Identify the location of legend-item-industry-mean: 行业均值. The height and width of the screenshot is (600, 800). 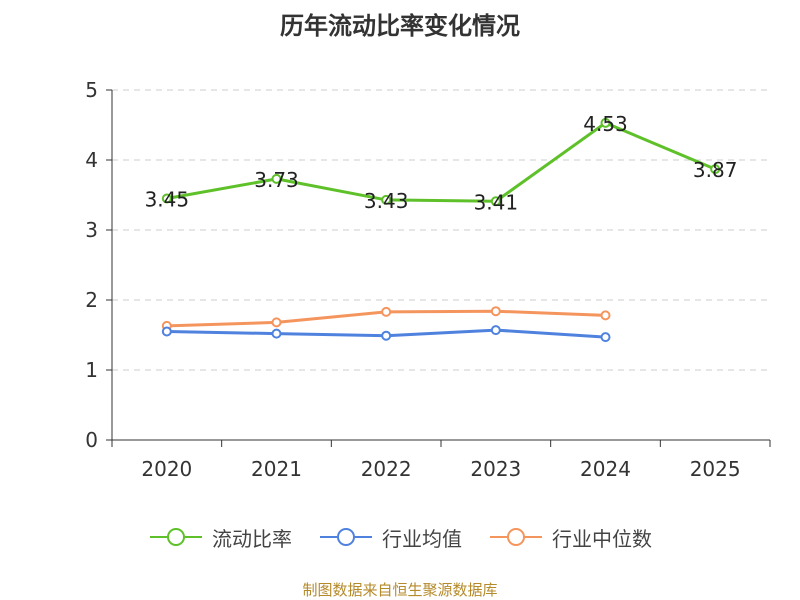
(390, 537).